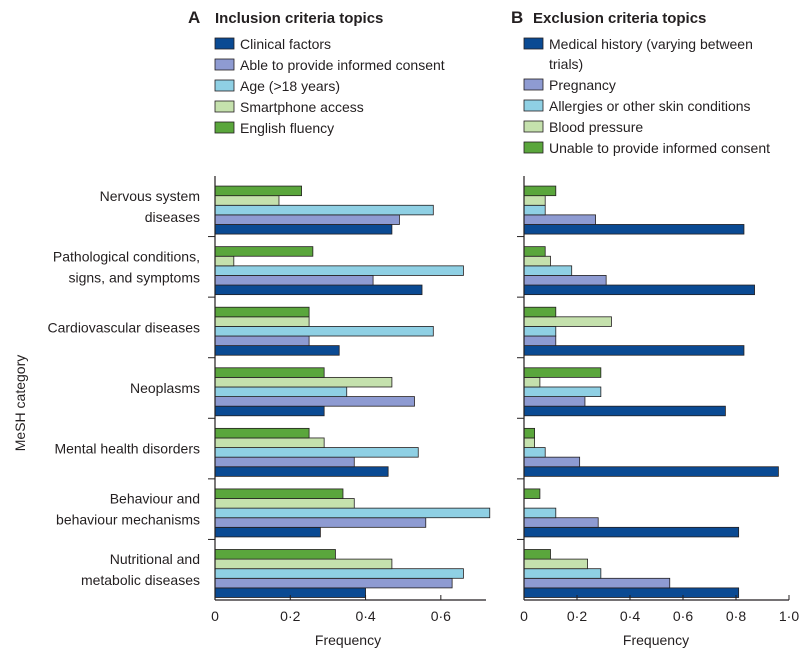 This screenshot has width=801, height=659. Describe the element at coordinates (650, 106) in the screenshot. I see `legend-label-b-2: Allergies or other skin conditions` at that location.